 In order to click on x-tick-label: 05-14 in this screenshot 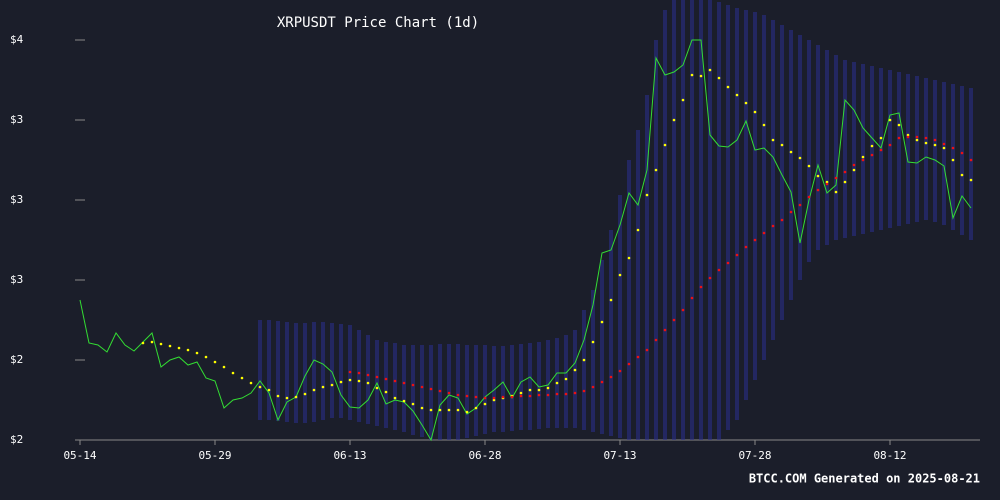, I will do `click(79, 455)`.